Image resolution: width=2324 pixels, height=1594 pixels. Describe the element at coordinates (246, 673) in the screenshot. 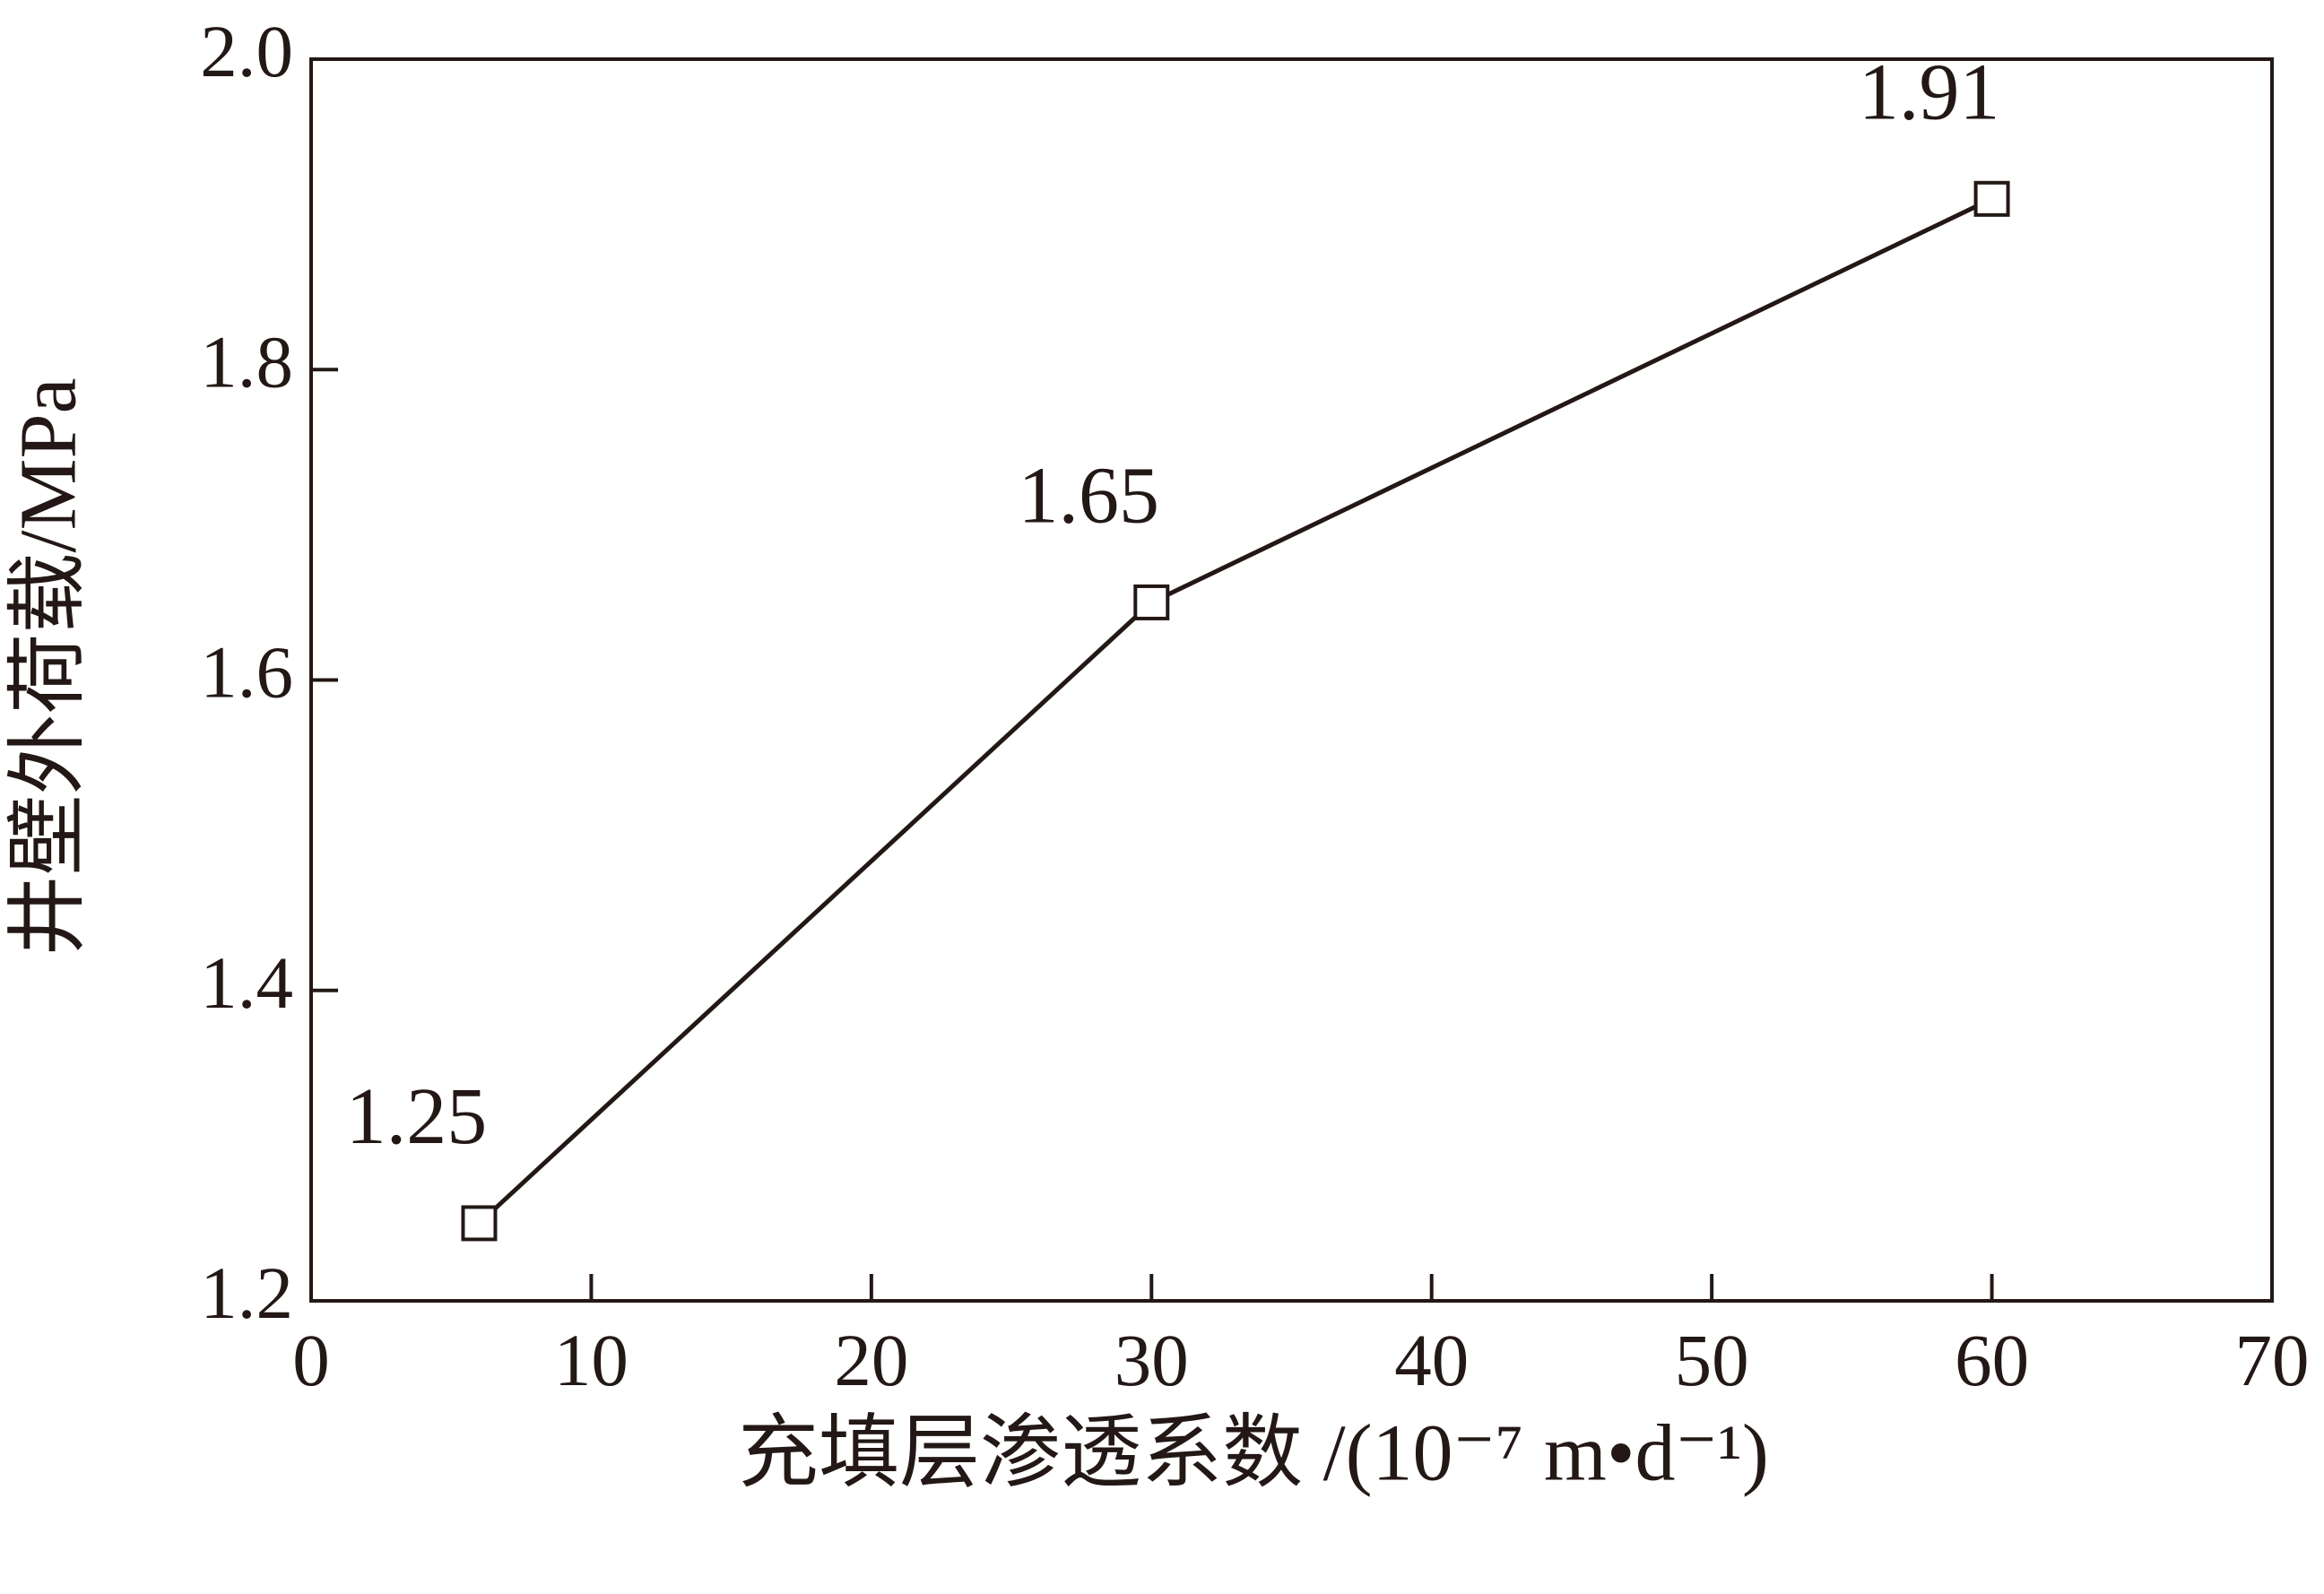

I see `y-tick-label: 1.6` at that location.